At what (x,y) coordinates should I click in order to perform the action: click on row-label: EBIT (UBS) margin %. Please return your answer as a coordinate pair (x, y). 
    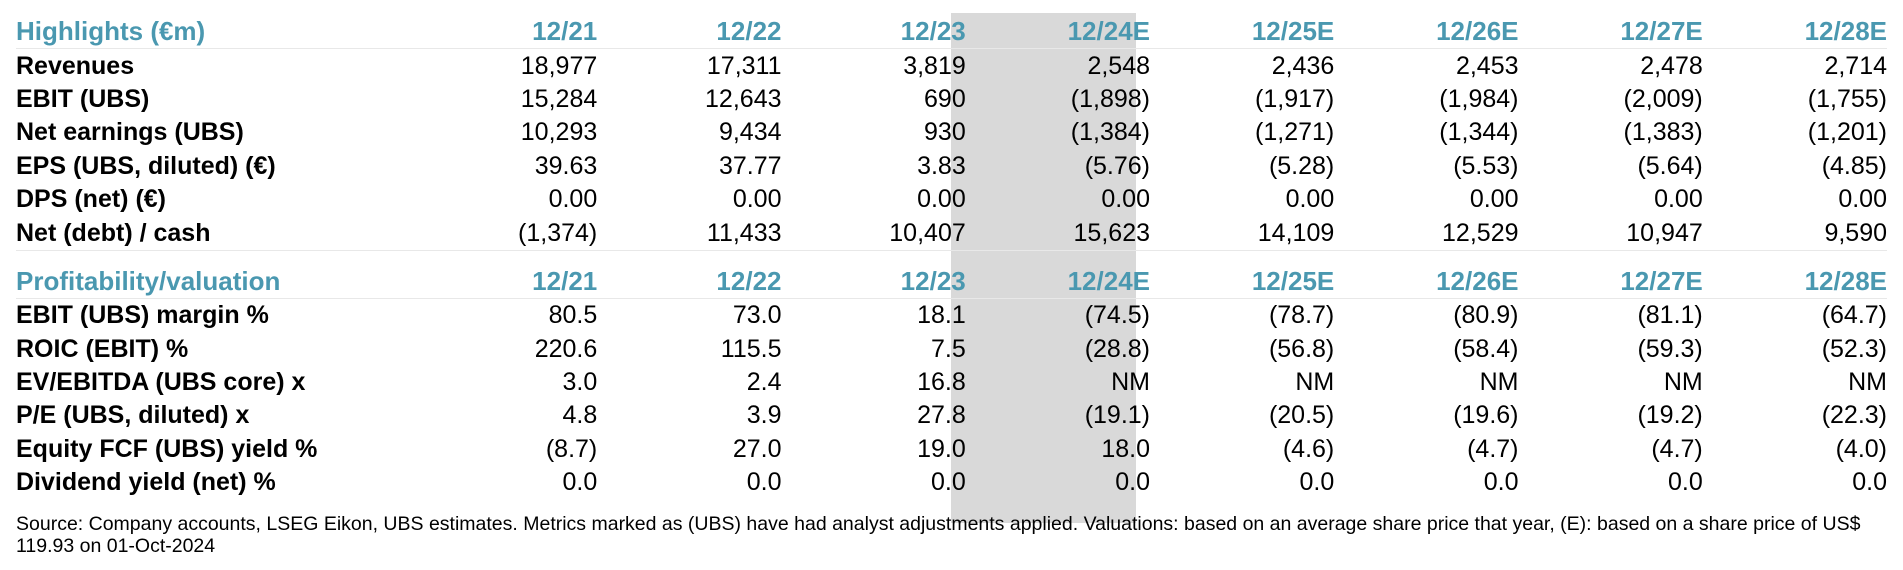
    Looking at the image, I should click on (142, 315).